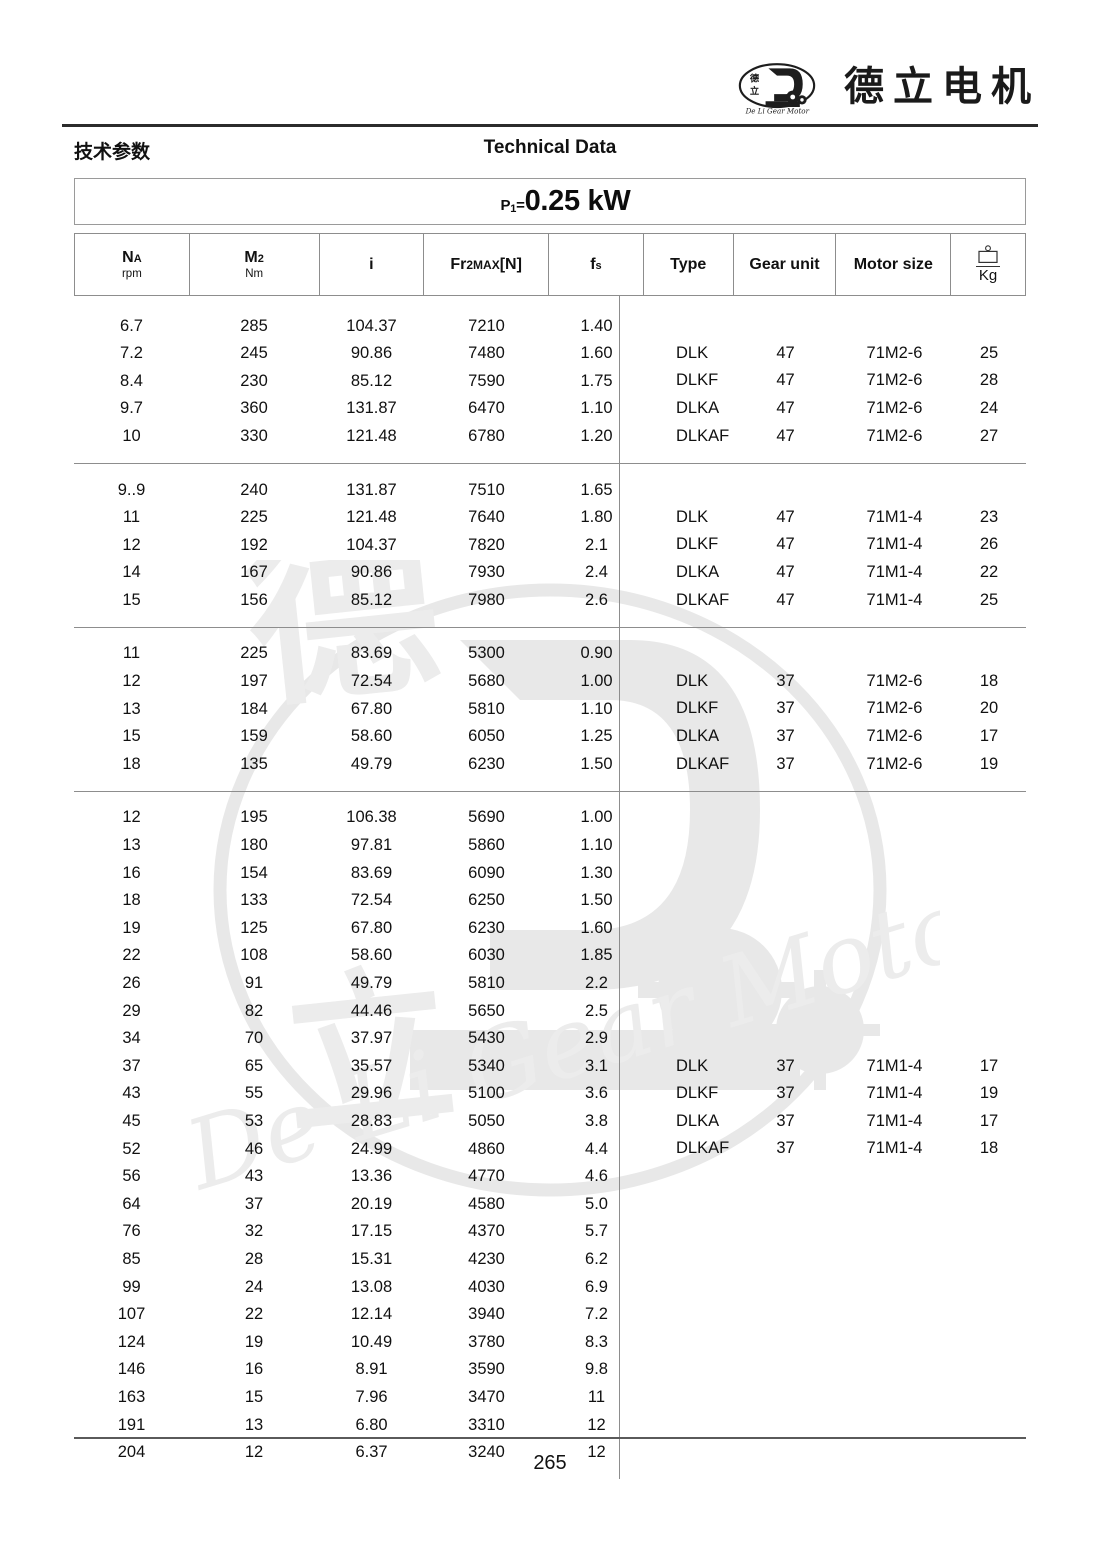  Describe the element at coordinates (254, 955) in the screenshot. I see `cell-m2: 108` at that location.